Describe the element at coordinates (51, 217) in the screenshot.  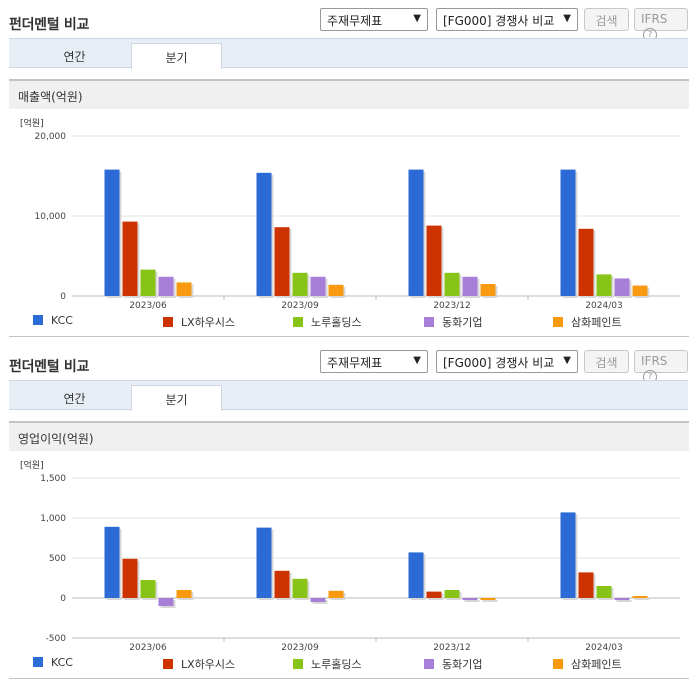
I see `y-tick-label: 10,000` at that location.